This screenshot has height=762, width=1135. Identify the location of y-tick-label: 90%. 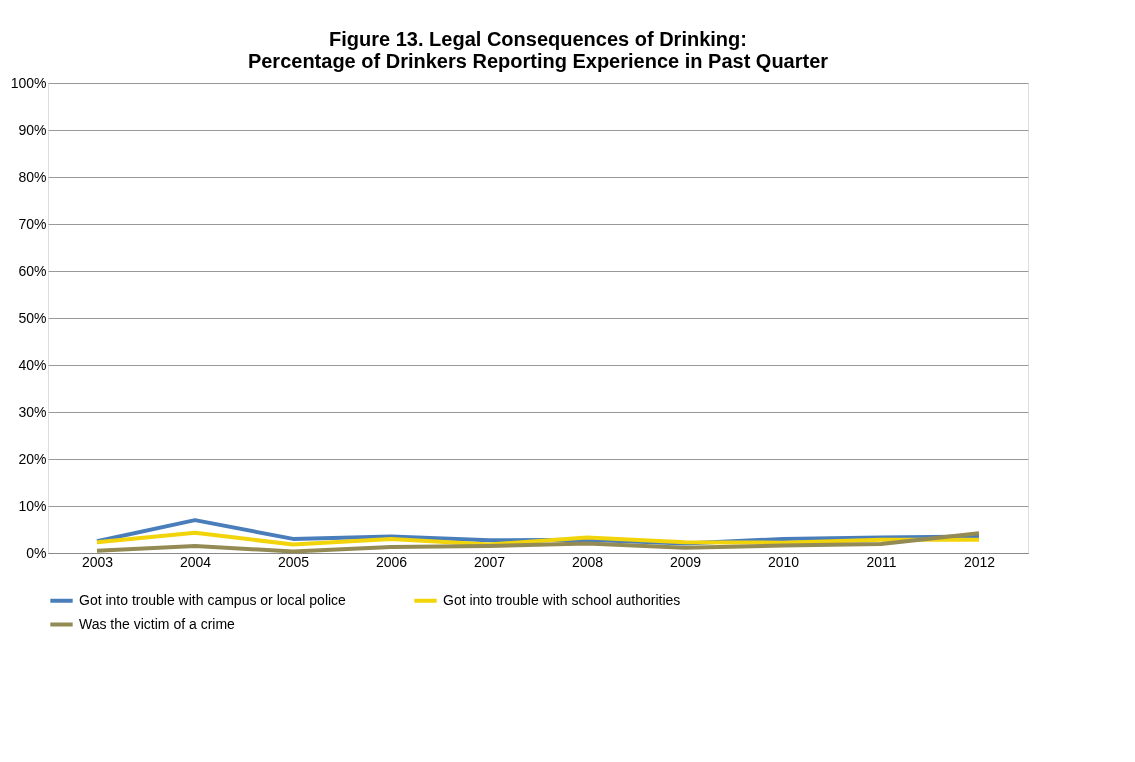
(32, 129).